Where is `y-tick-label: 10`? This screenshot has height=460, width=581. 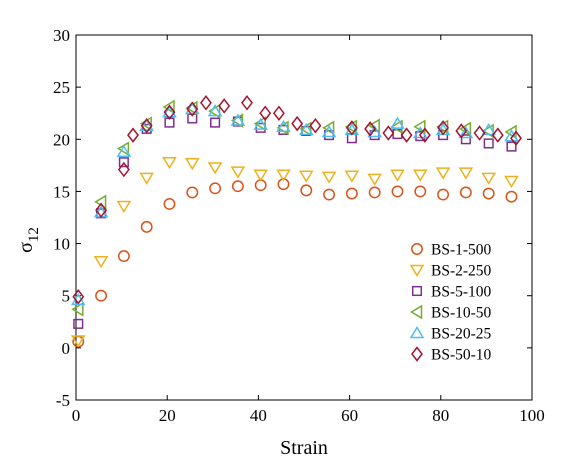 y-tick-label: 10 is located at coordinates (61, 244).